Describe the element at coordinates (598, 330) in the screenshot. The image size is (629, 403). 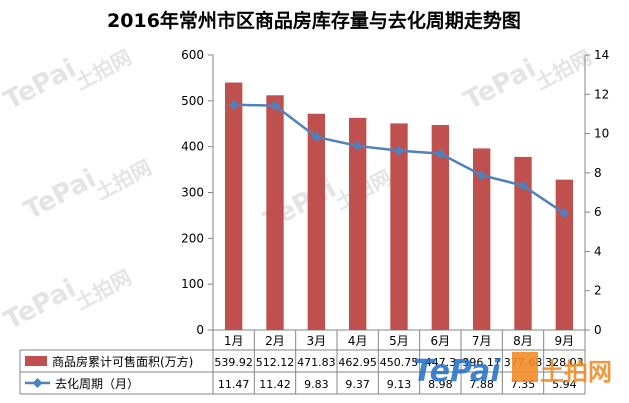
I see `right-tick-label: 0` at that location.